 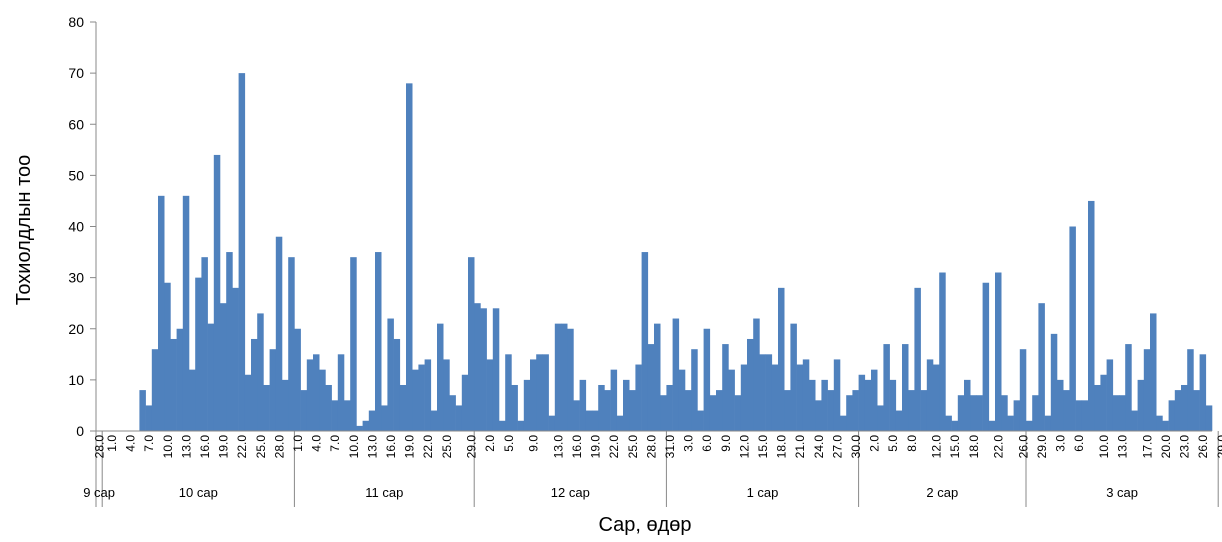 I want to click on month-label: 3 сар, so click(x=1122, y=492).